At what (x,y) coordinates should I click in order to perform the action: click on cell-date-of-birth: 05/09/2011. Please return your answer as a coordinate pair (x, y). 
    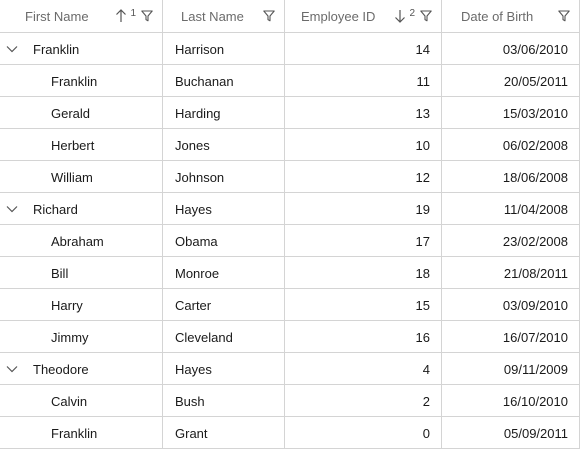
    Looking at the image, I should click on (510, 433).